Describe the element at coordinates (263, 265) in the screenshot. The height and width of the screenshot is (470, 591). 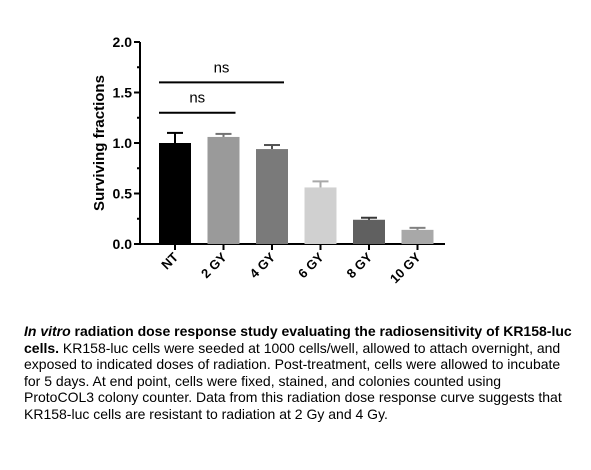
I see `x-tick-label: 4 GY` at that location.